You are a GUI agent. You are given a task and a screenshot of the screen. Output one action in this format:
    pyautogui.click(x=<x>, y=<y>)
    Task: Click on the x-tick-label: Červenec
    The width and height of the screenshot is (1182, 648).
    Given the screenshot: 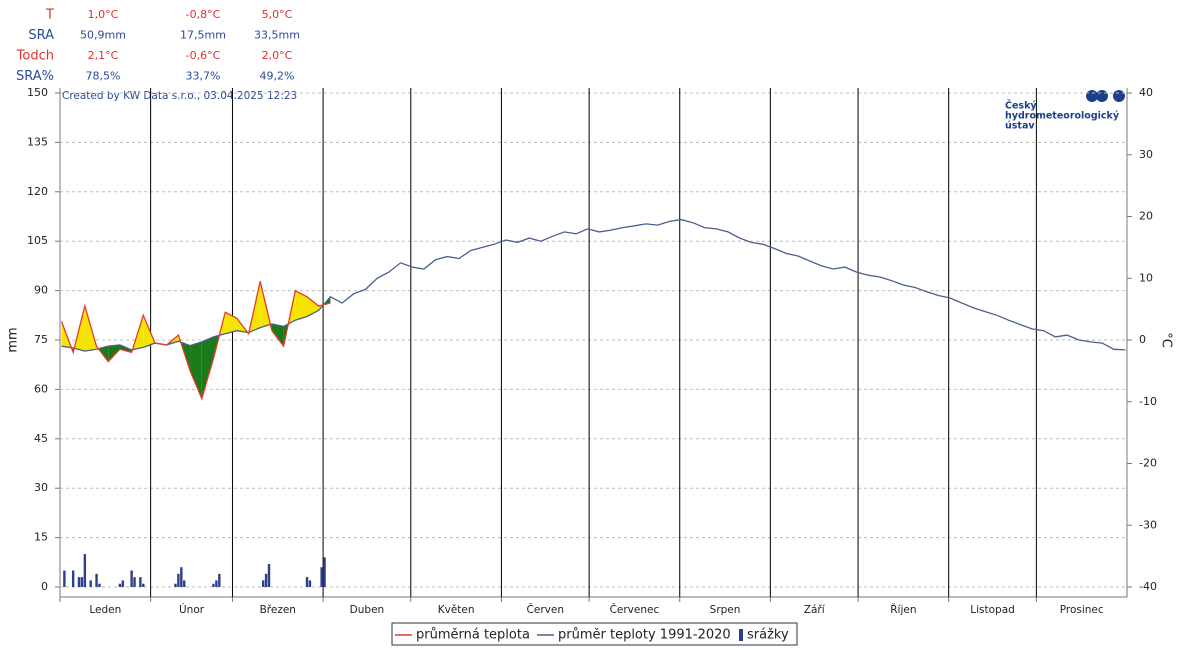 What is the action you would take?
    pyautogui.click(x=635, y=609)
    